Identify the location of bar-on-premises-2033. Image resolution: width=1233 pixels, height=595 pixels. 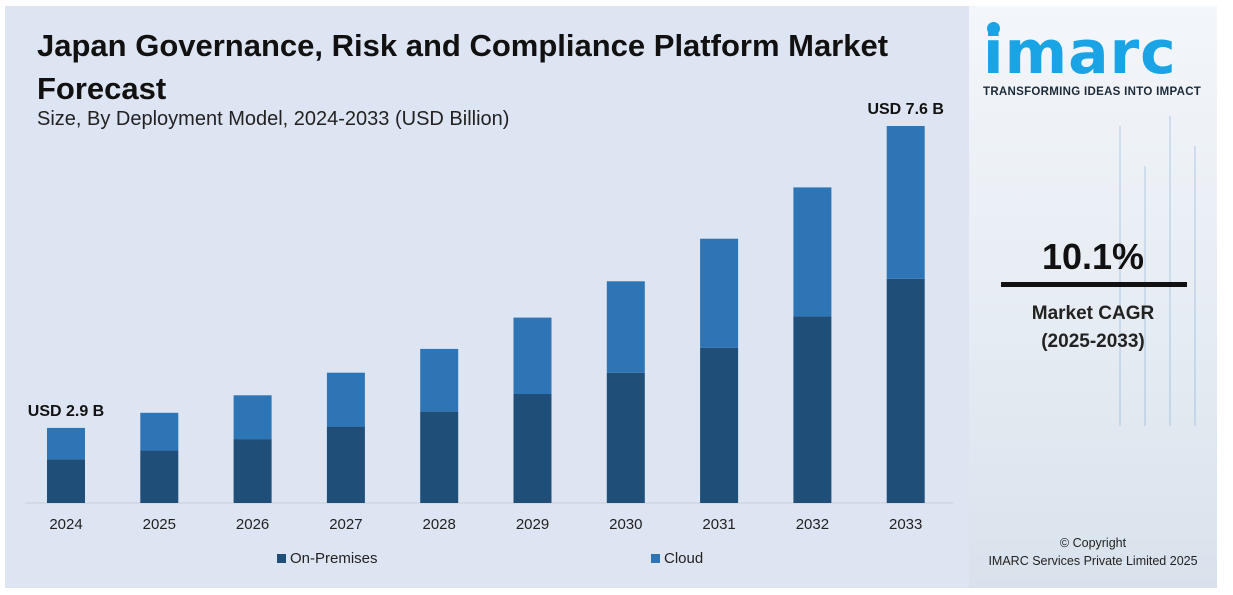
(905, 390).